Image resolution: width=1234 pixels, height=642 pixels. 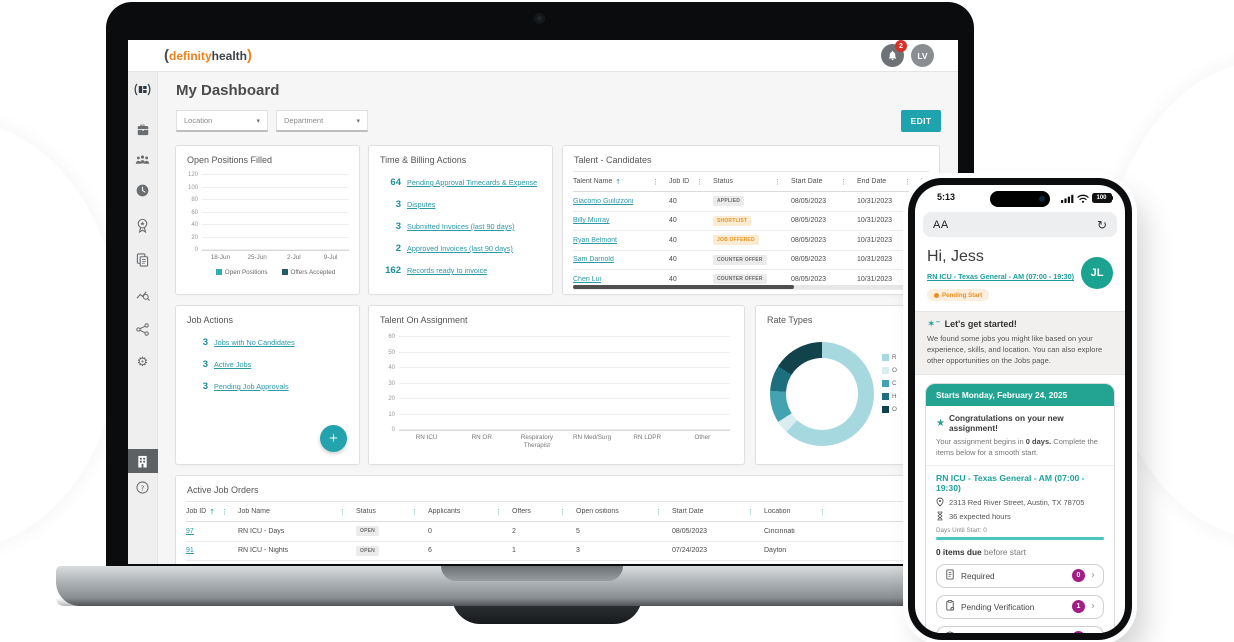 What do you see at coordinates (950, 576) in the screenshot?
I see `document-icon` at bounding box center [950, 576].